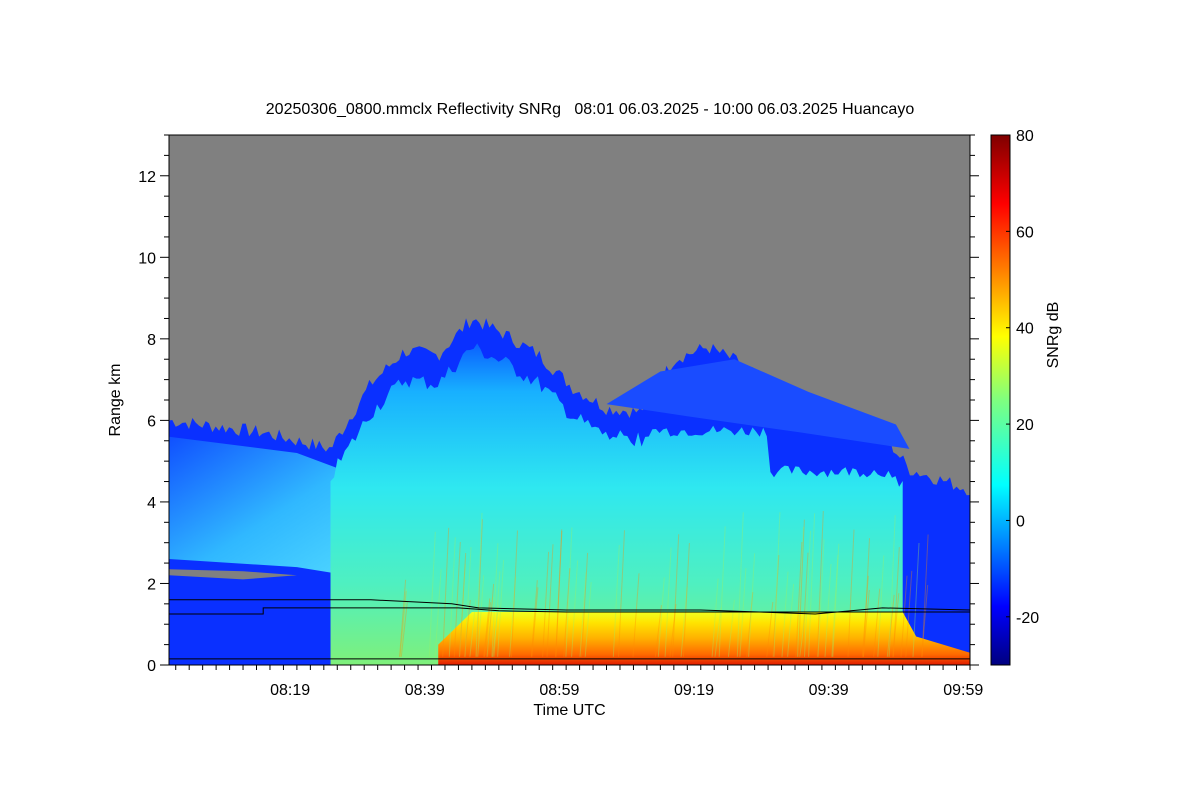 The height and width of the screenshot is (800, 1200). I want to click on y-tick-label: 10, so click(147, 258).